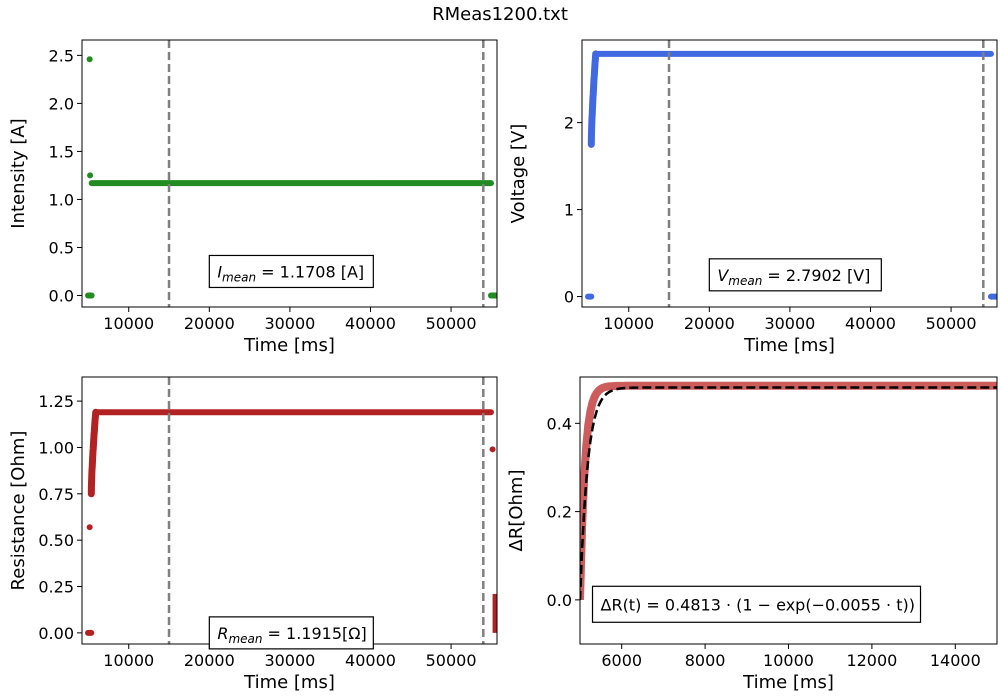  I want to click on y-tick-label: 0.5, so click(61, 247).